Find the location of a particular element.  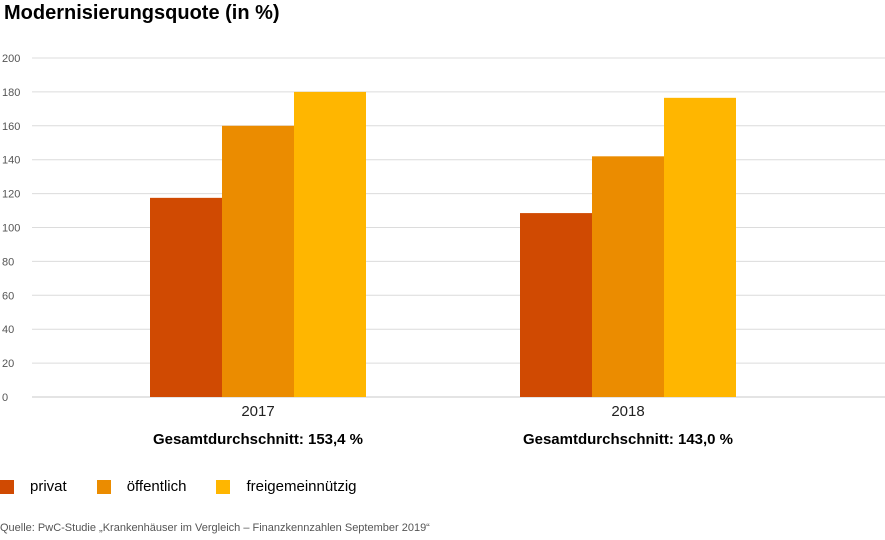

y-tick-label: 40 is located at coordinates (8, 330).